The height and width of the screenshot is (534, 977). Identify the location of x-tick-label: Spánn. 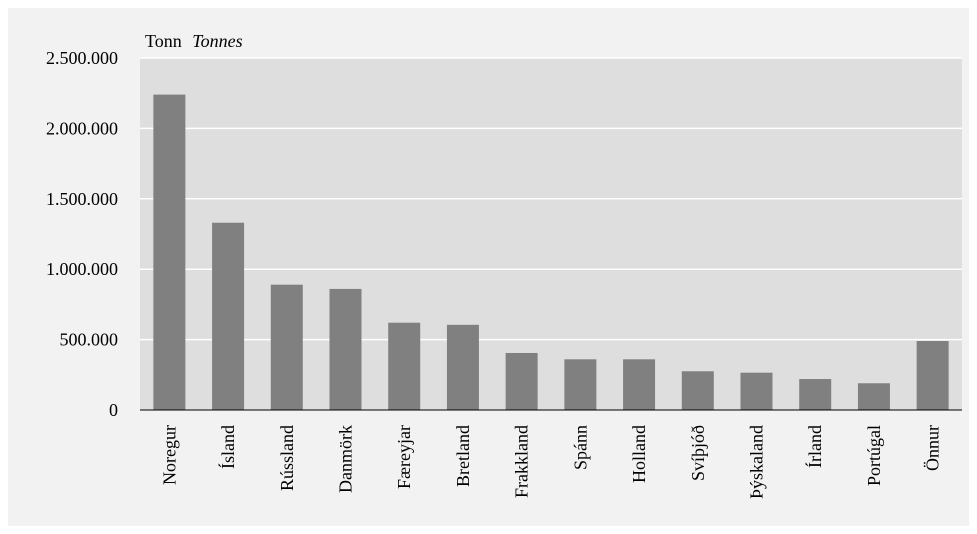
(580, 447).